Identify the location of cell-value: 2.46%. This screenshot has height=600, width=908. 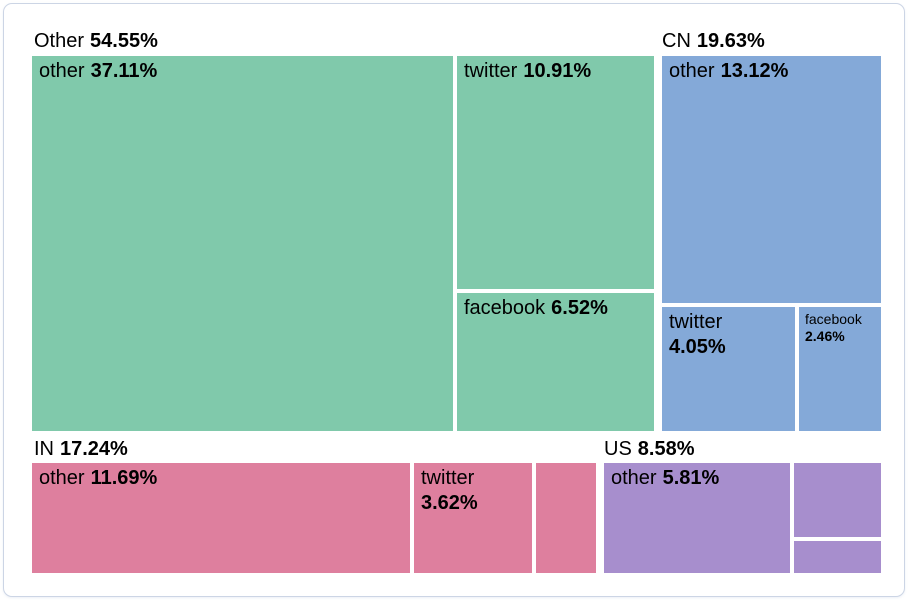
(825, 336).